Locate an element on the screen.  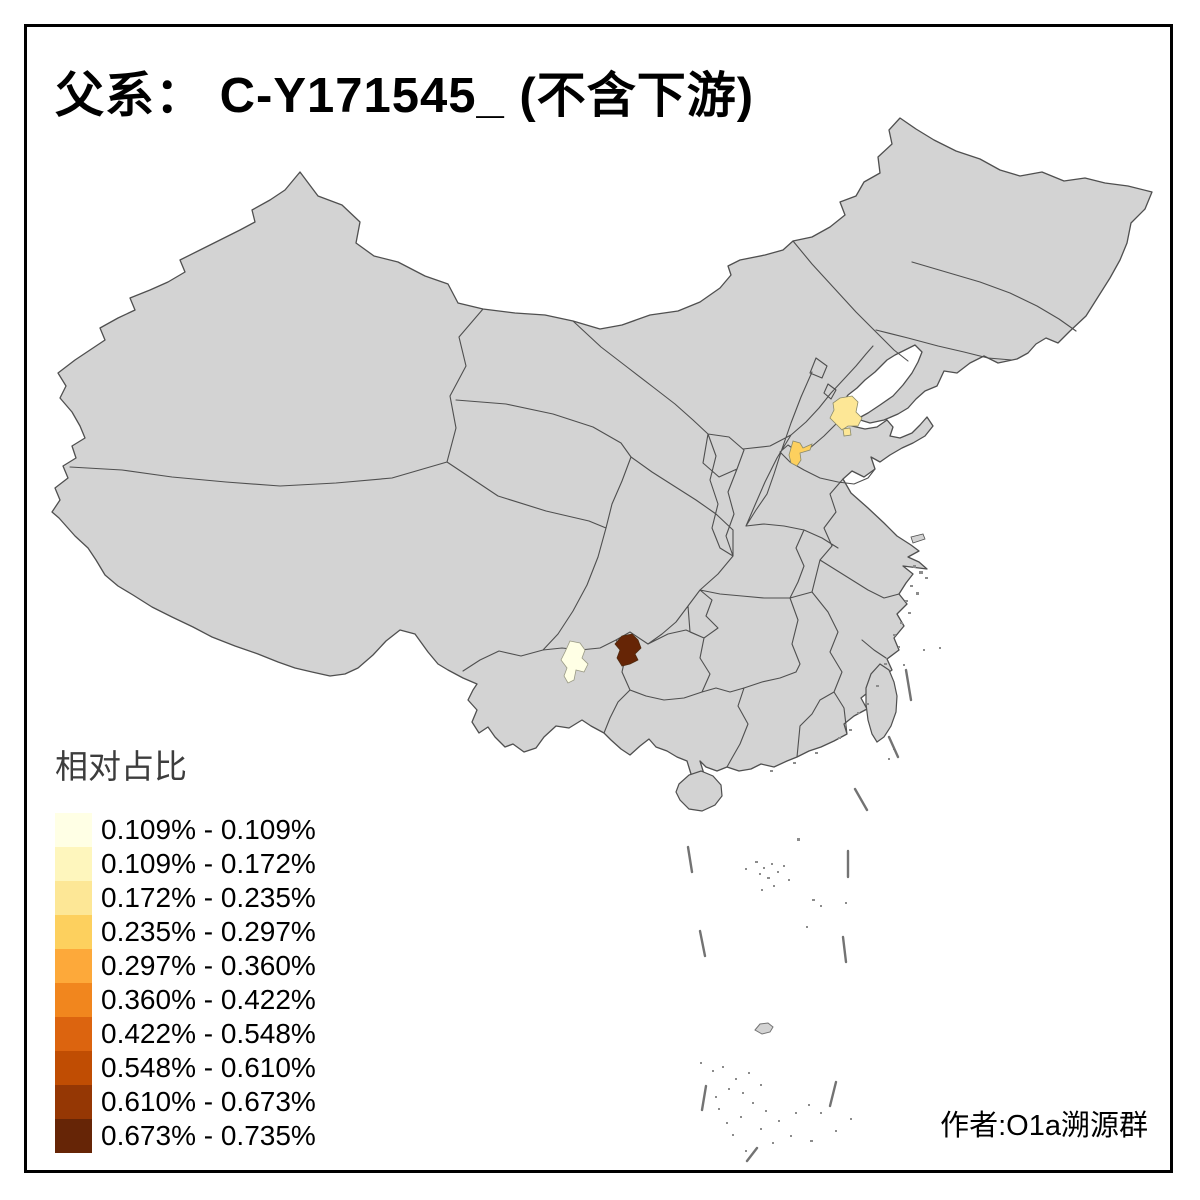
legend-item: 0.548% - 0.610% is located at coordinates (185, 1068).